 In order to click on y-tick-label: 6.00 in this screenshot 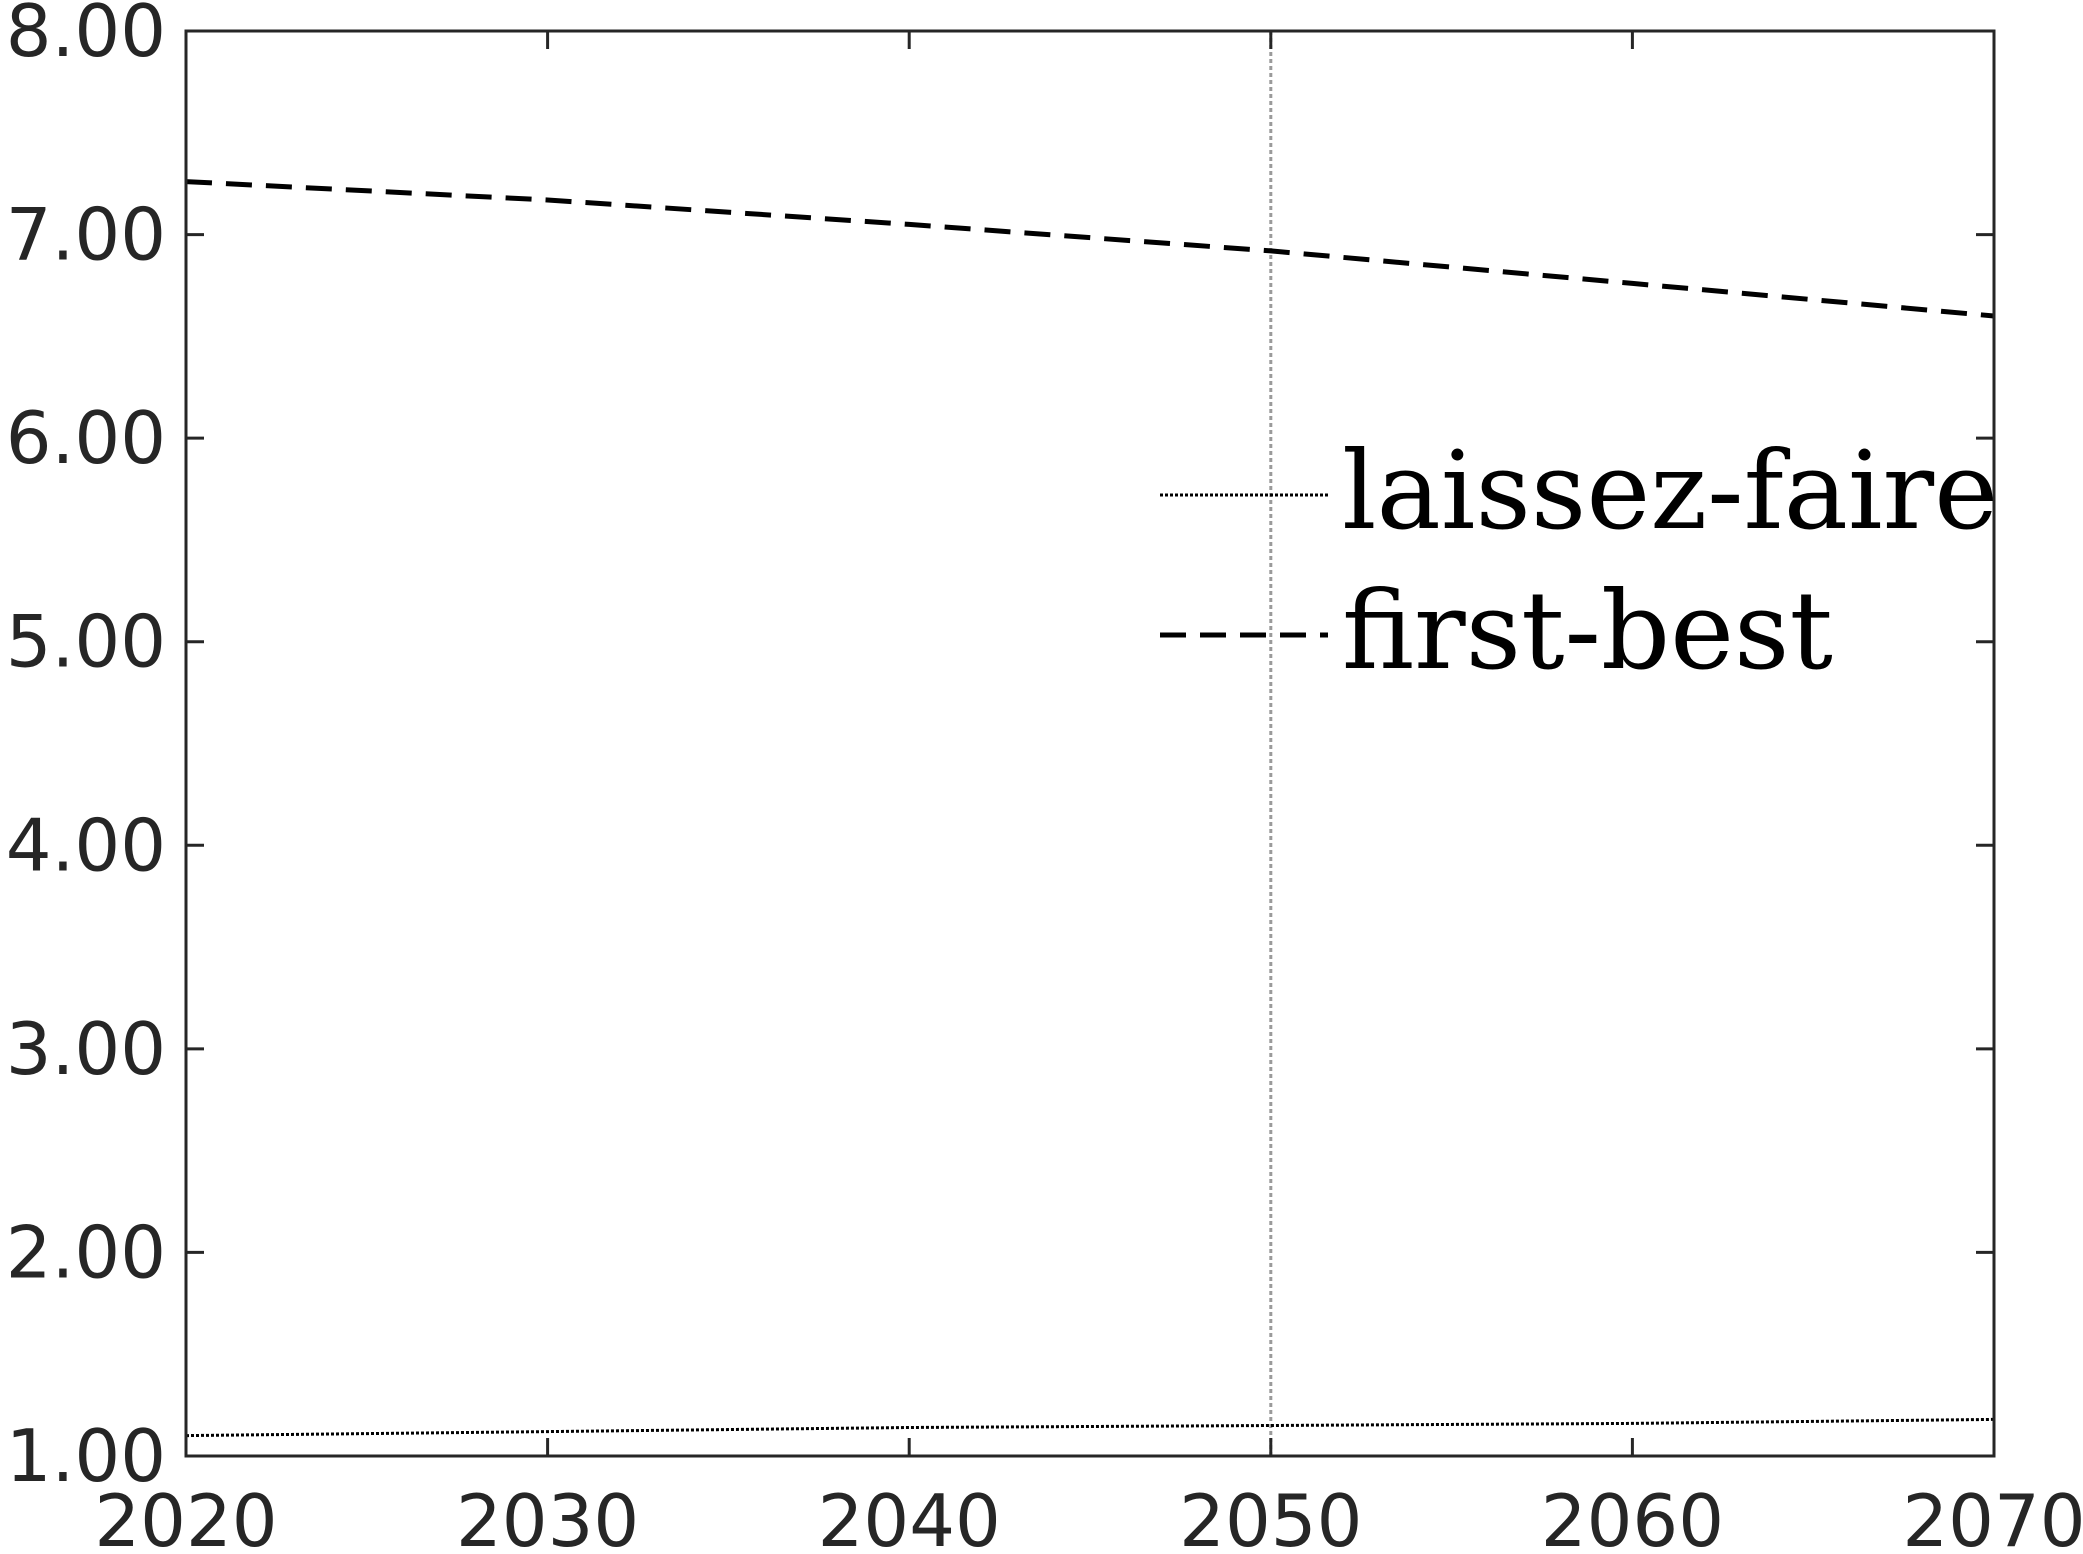, I will do `click(86, 438)`.